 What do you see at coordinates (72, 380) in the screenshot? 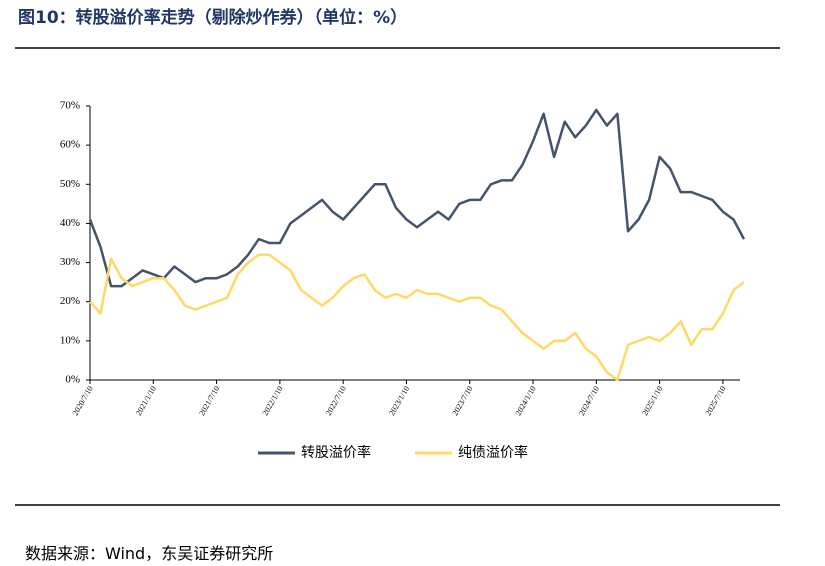
I see `y-tick-label: 0%` at bounding box center [72, 380].